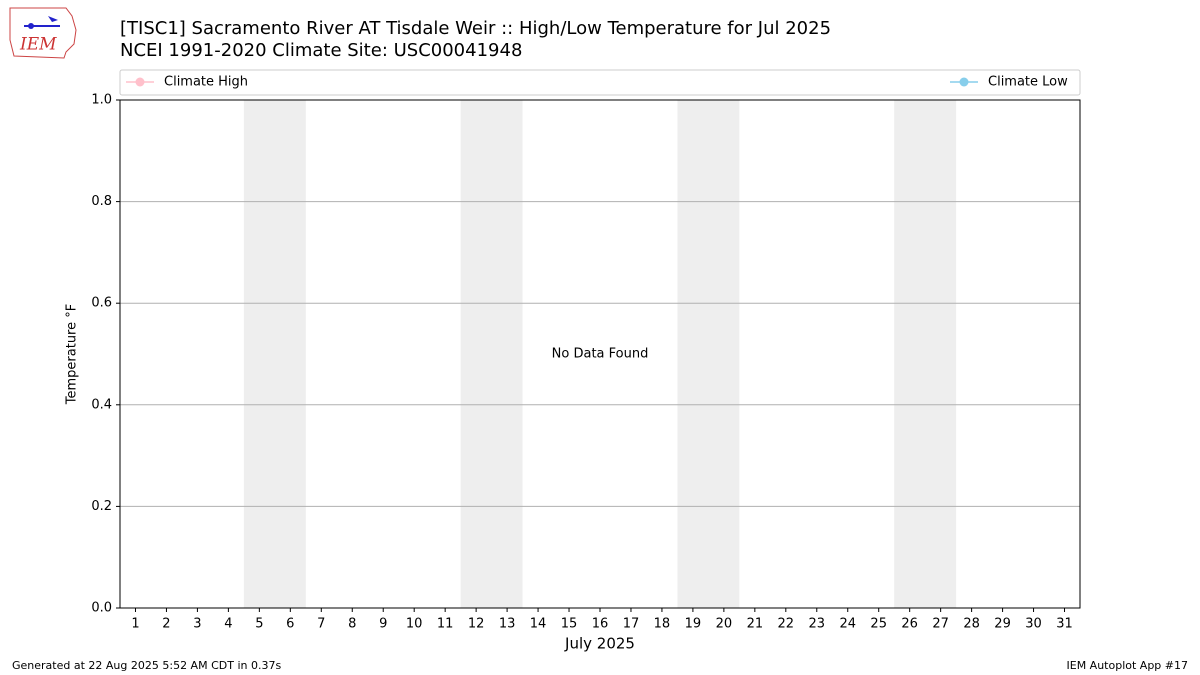 The width and height of the screenshot is (1200, 675). I want to click on logo-outline, so click(43, 33).